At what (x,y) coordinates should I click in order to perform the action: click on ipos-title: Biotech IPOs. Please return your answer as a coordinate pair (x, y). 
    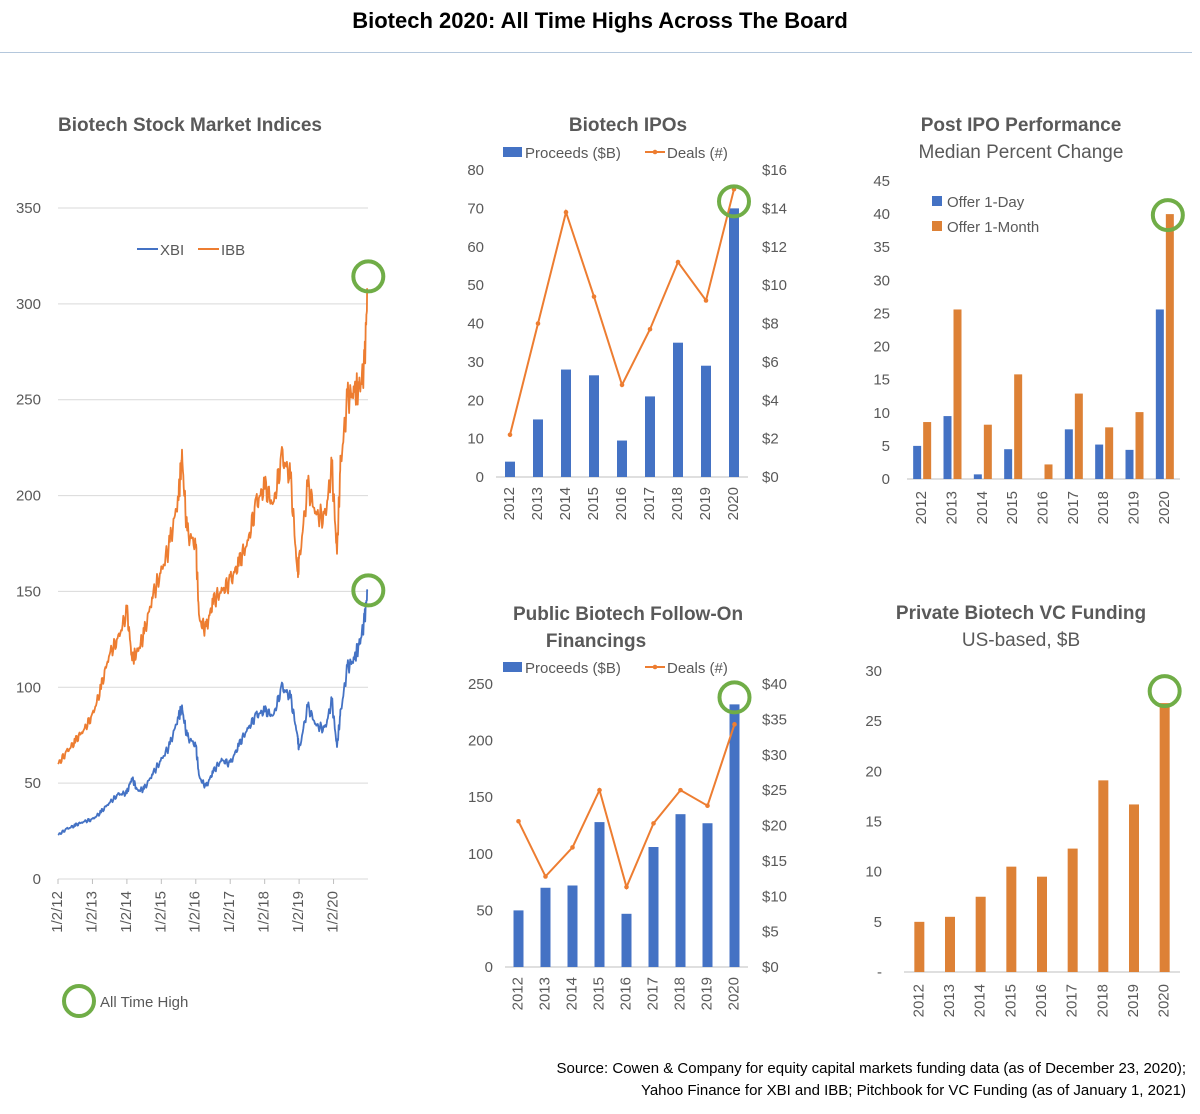
    Looking at the image, I should click on (628, 125).